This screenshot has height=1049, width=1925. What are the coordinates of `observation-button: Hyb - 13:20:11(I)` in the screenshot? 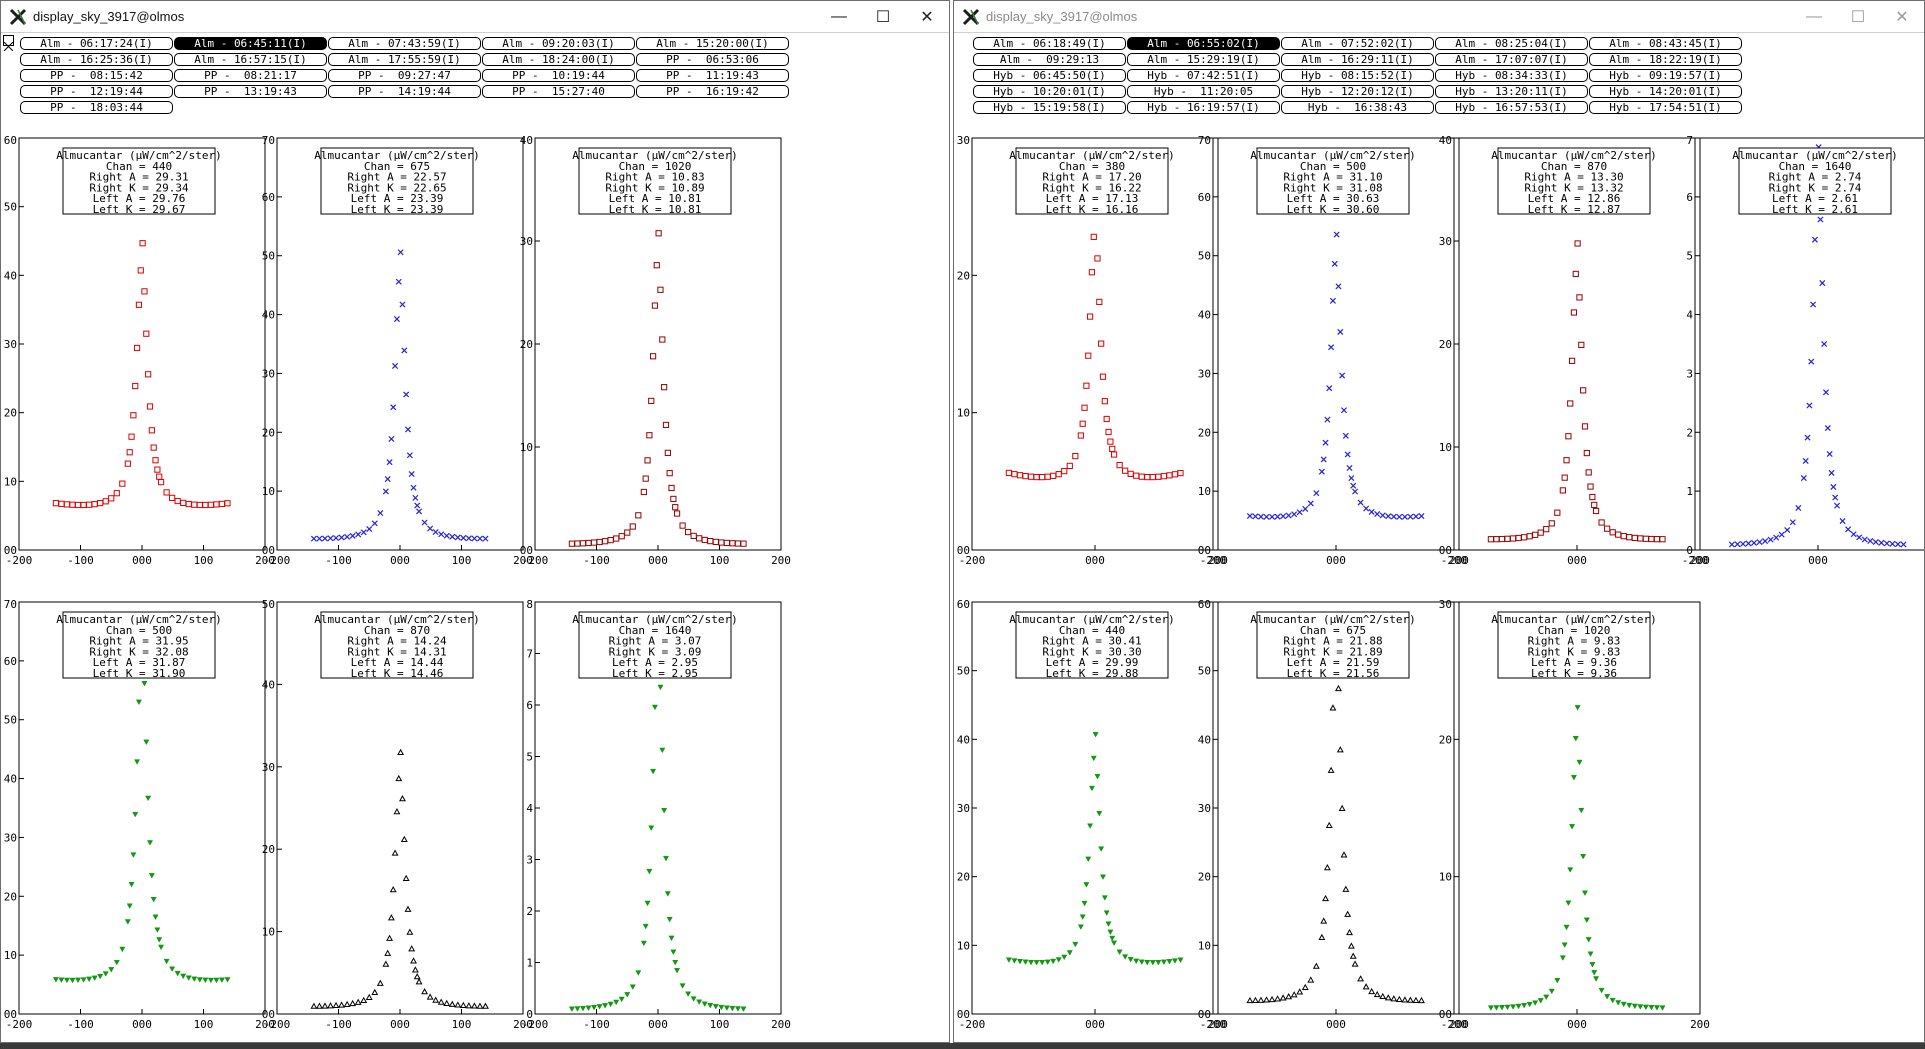 It's located at (1511, 91).